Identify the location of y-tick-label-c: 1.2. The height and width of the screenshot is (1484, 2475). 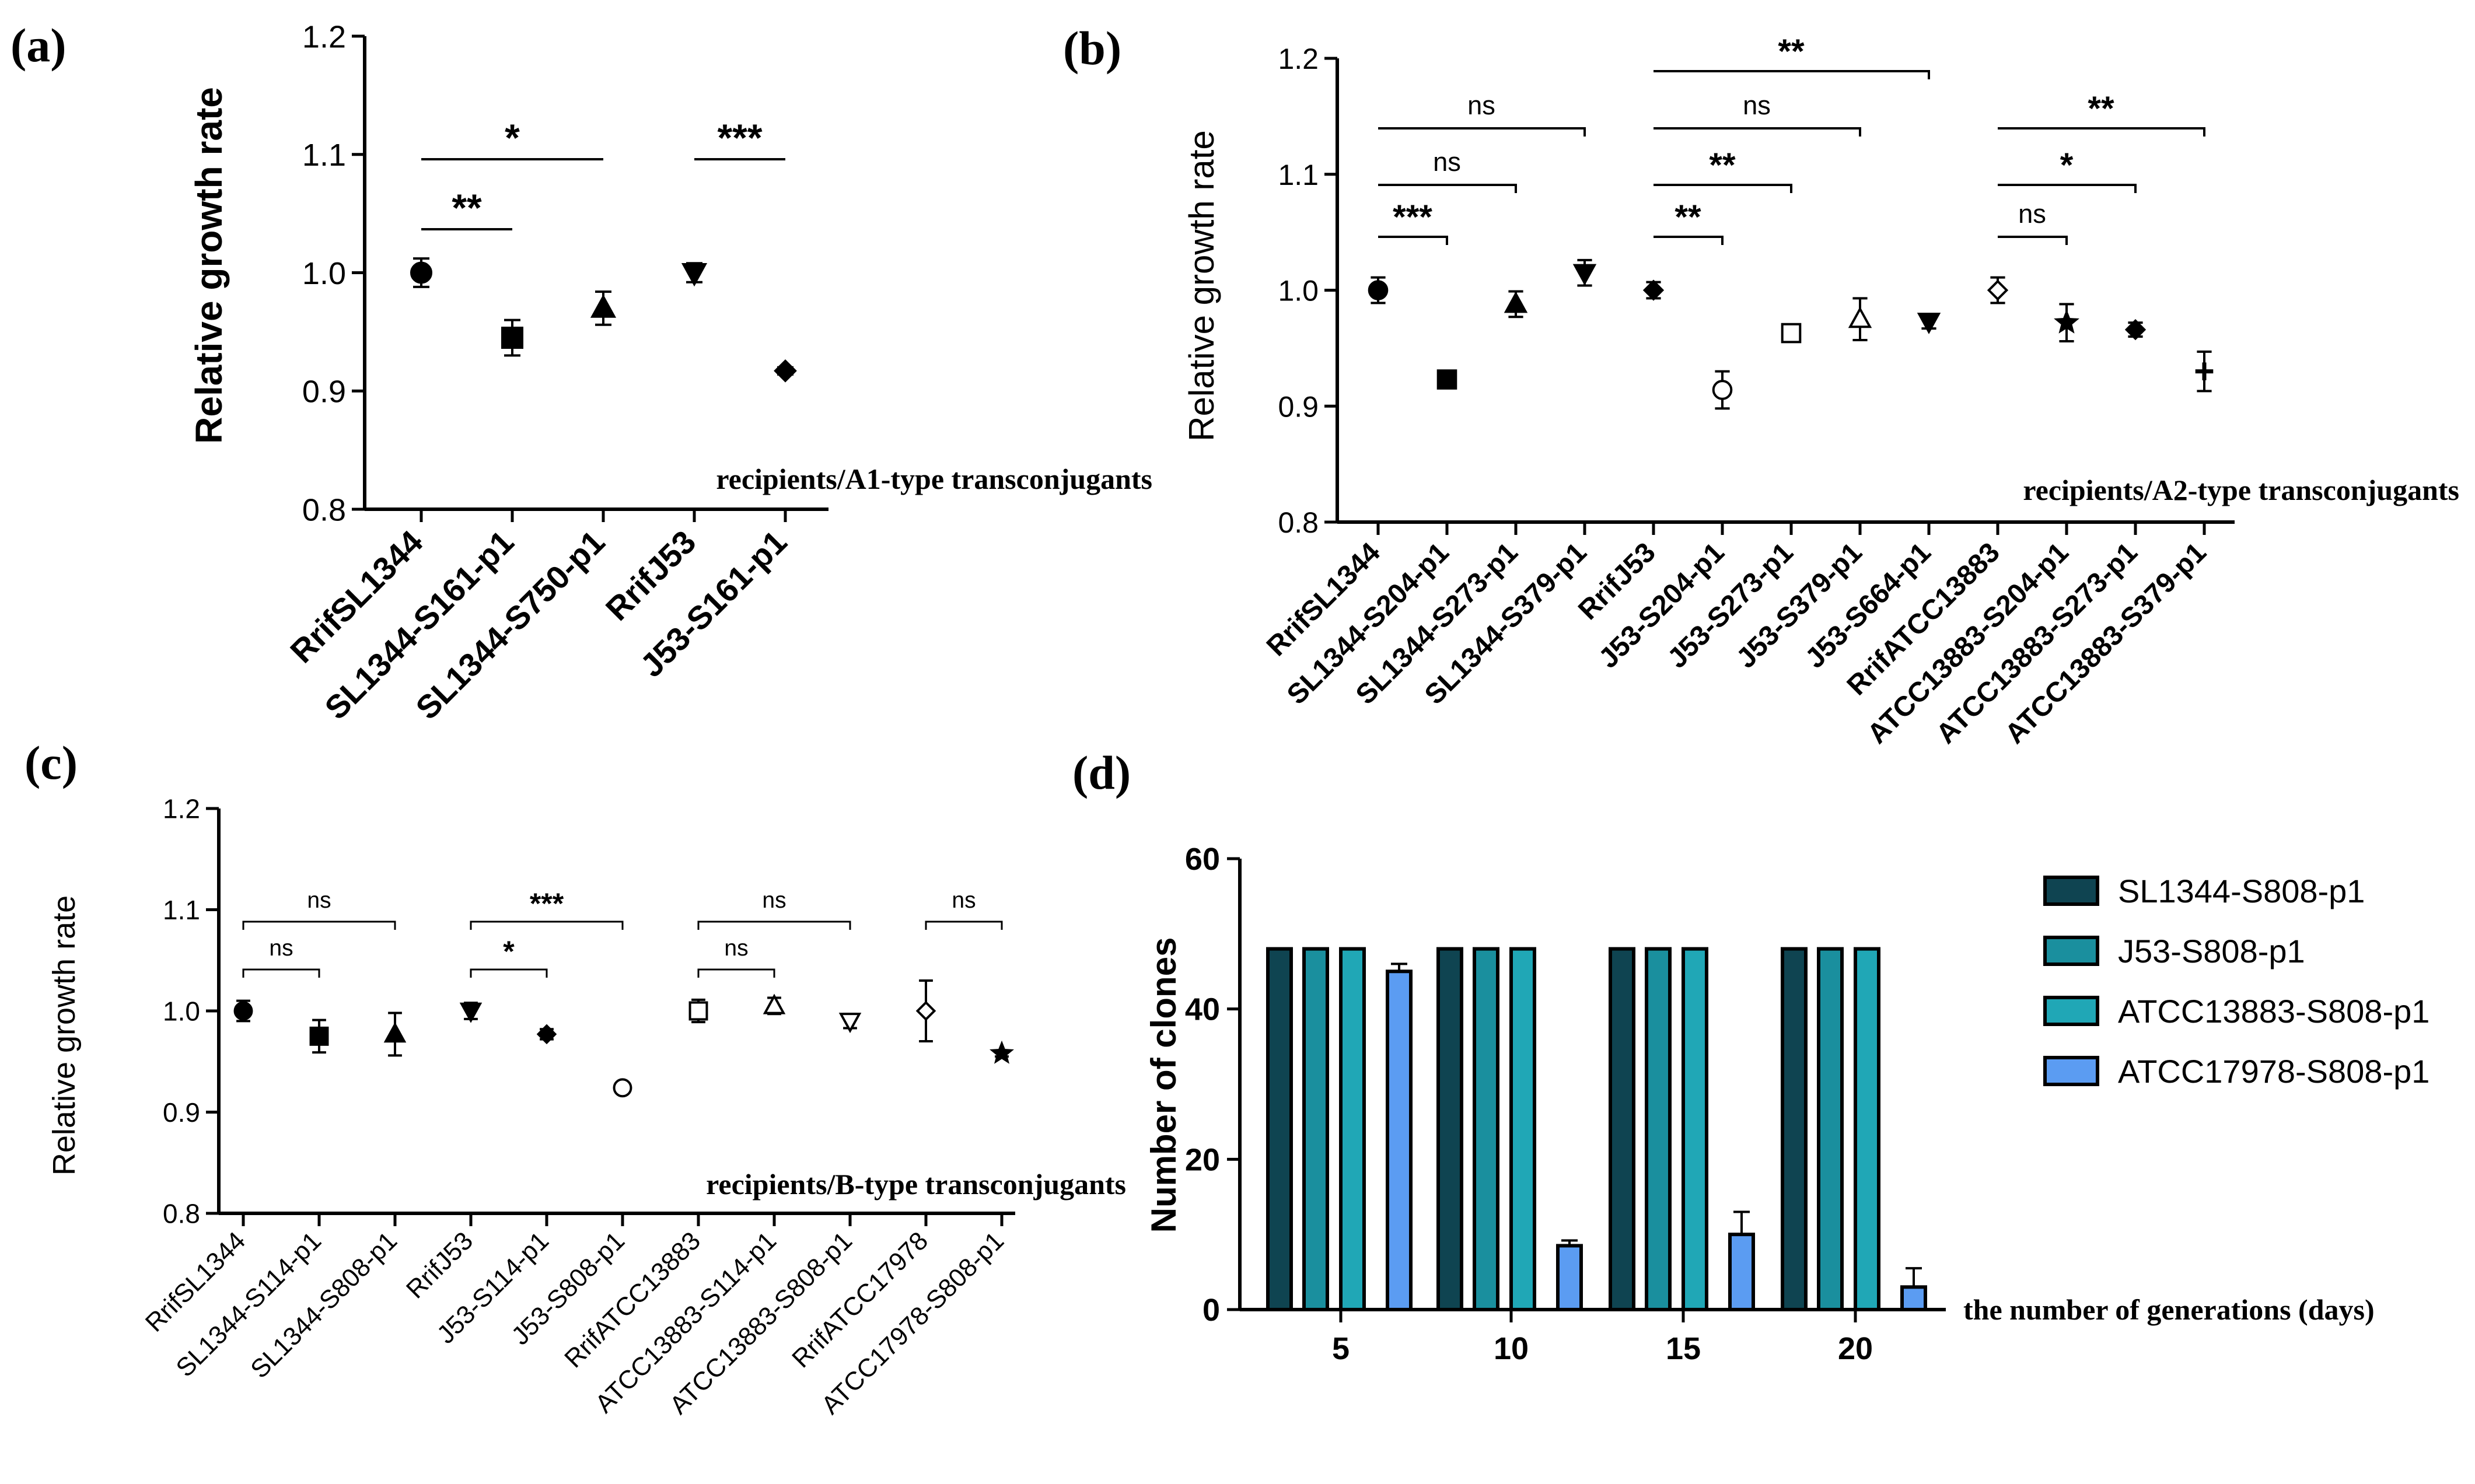
(181, 809).